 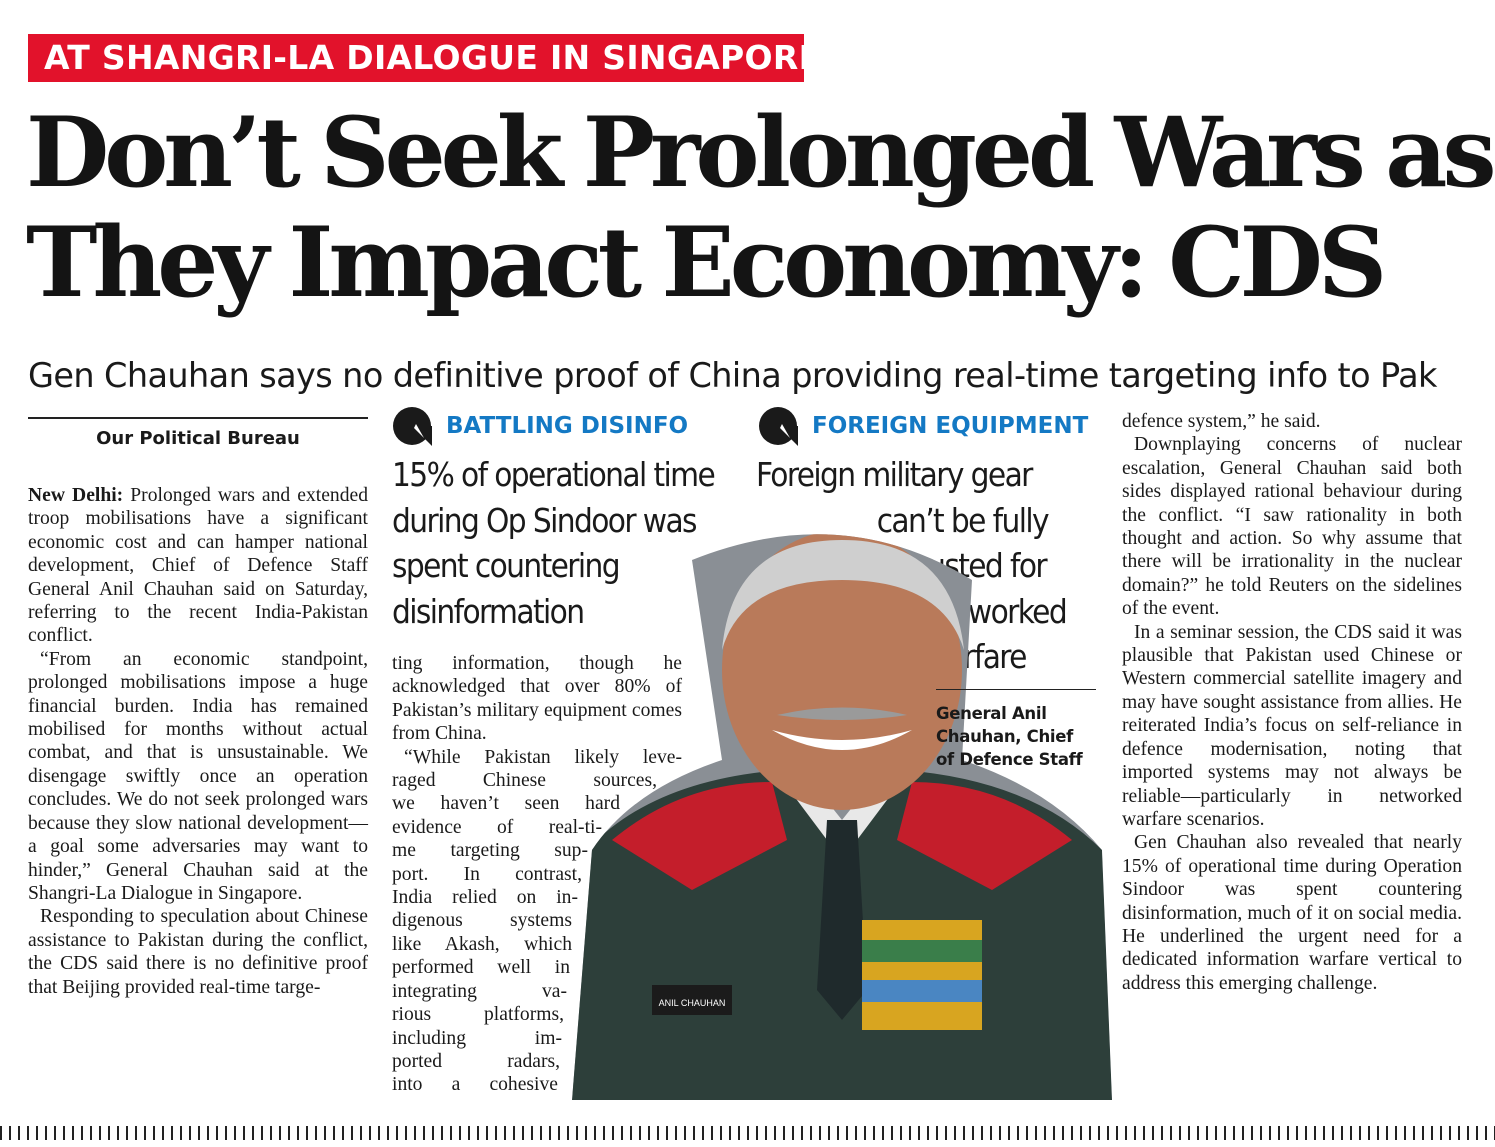 I want to click on foreign-equipment-label: FOREIGN EQUIPMENT, so click(x=923, y=426).